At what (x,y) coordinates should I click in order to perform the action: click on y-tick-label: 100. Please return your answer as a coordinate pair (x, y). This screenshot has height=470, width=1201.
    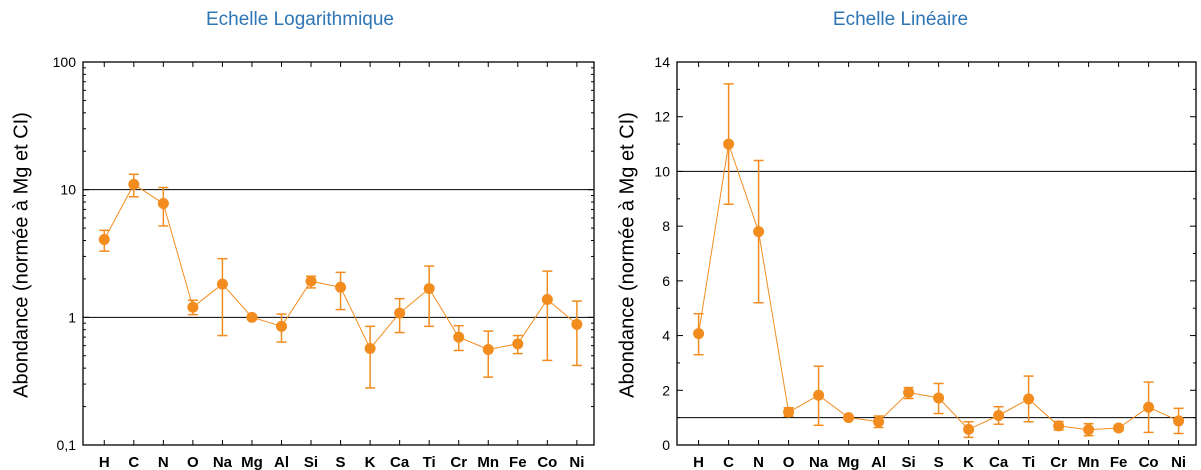
    Looking at the image, I should click on (65, 62).